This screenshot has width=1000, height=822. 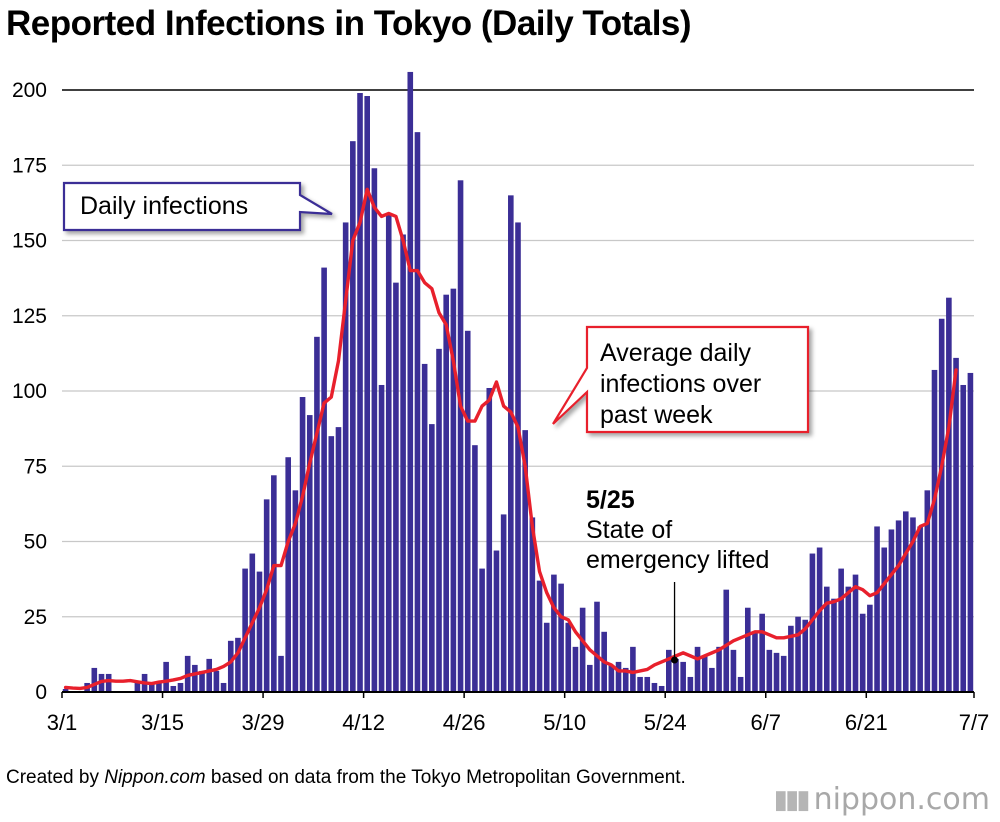 What do you see at coordinates (677, 560) in the screenshot?
I see `emergency-text-line: emergency lifted` at bounding box center [677, 560].